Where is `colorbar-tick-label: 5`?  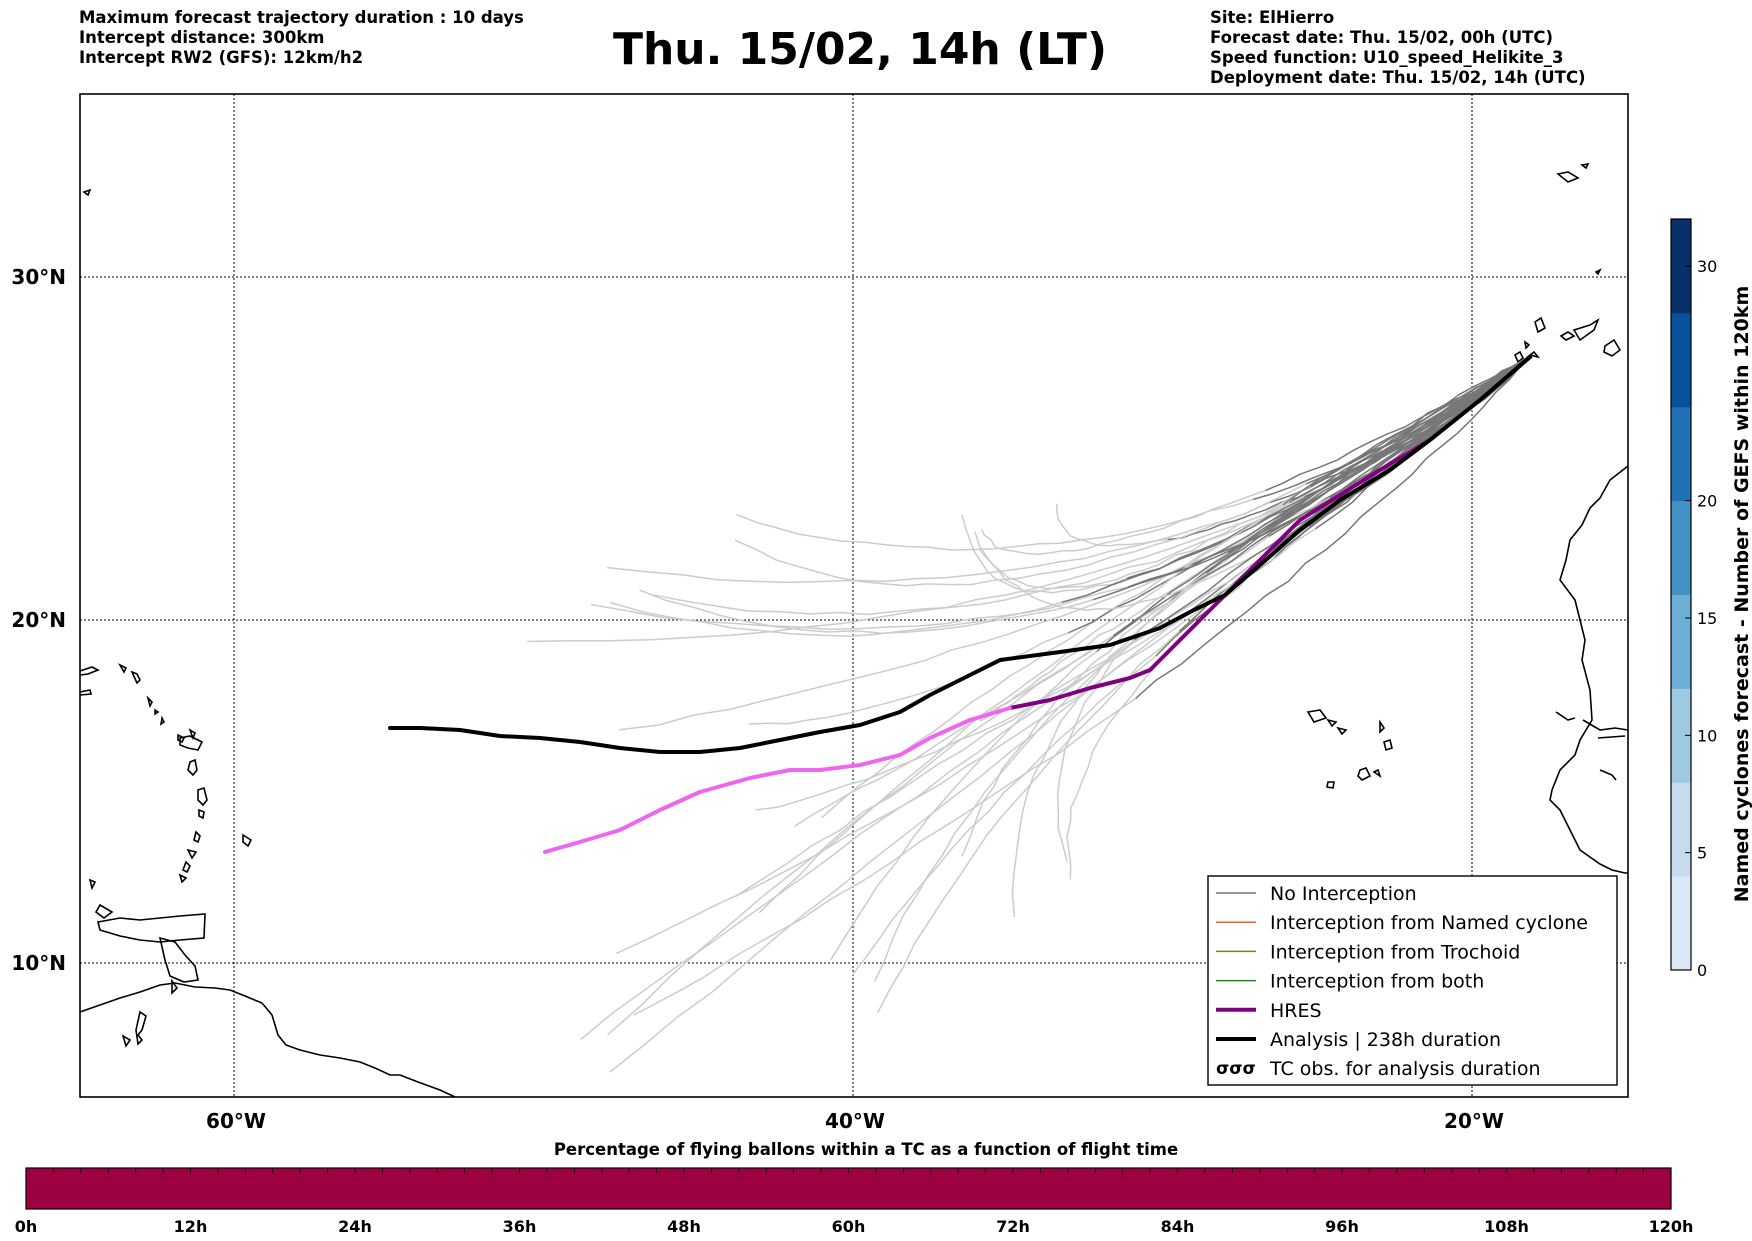 colorbar-tick-label: 5 is located at coordinates (1702, 853).